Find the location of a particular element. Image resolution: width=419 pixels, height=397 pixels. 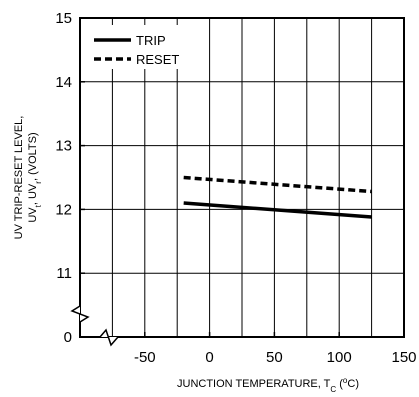

series-line-reset is located at coordinates (277, 184).